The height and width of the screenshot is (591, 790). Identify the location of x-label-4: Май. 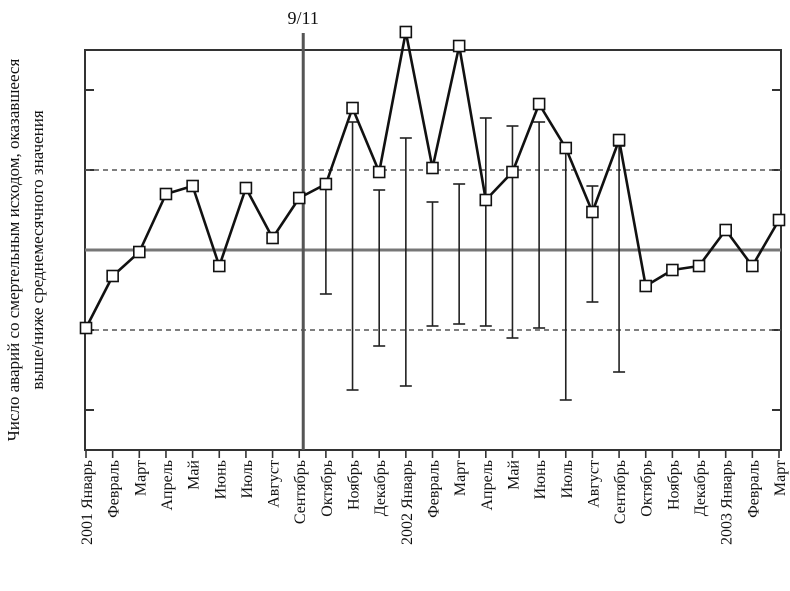
(194, 475).